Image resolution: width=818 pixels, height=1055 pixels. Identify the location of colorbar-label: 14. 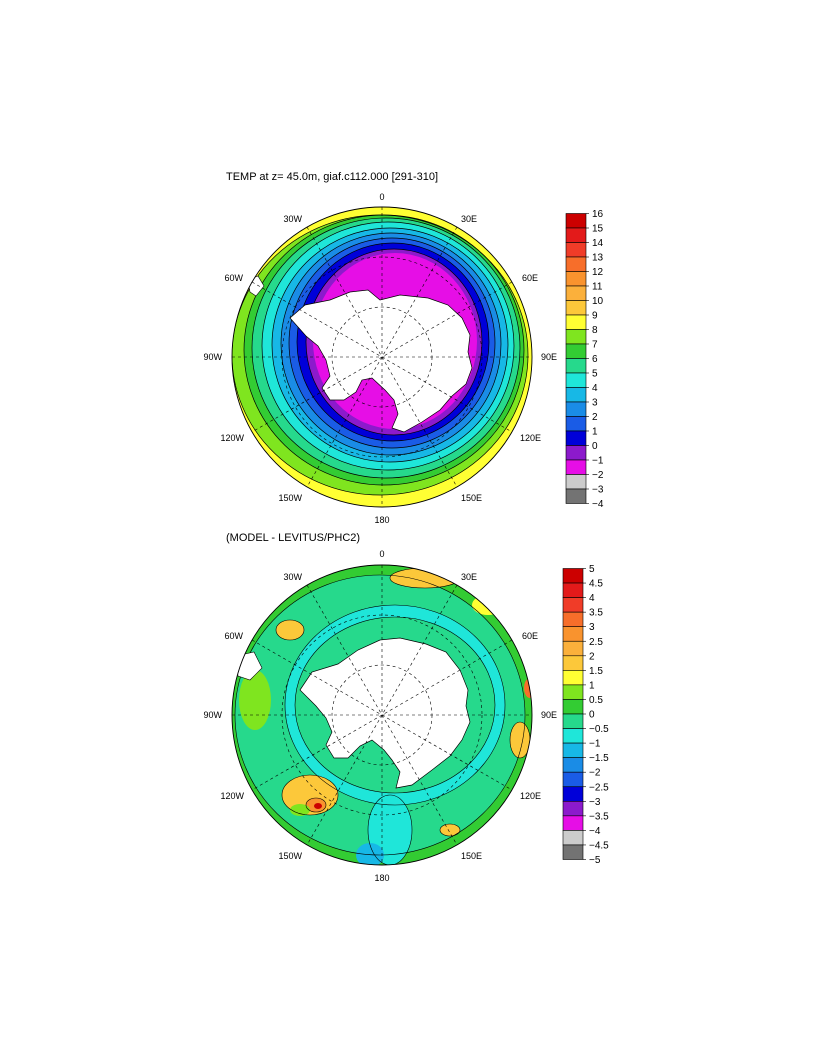
(598, 243).